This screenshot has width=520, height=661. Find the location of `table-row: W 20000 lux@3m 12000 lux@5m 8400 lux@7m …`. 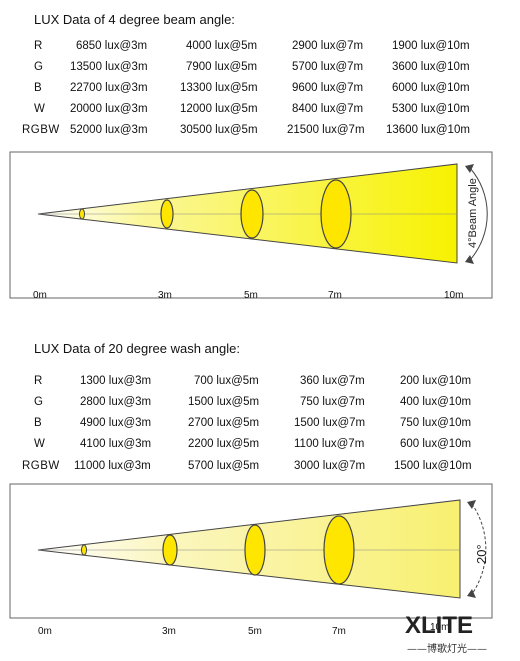

table-row: W 20000 lux@3m 12000 lux@5m 8400 lux@7m … is located at coordinates (260, 111).